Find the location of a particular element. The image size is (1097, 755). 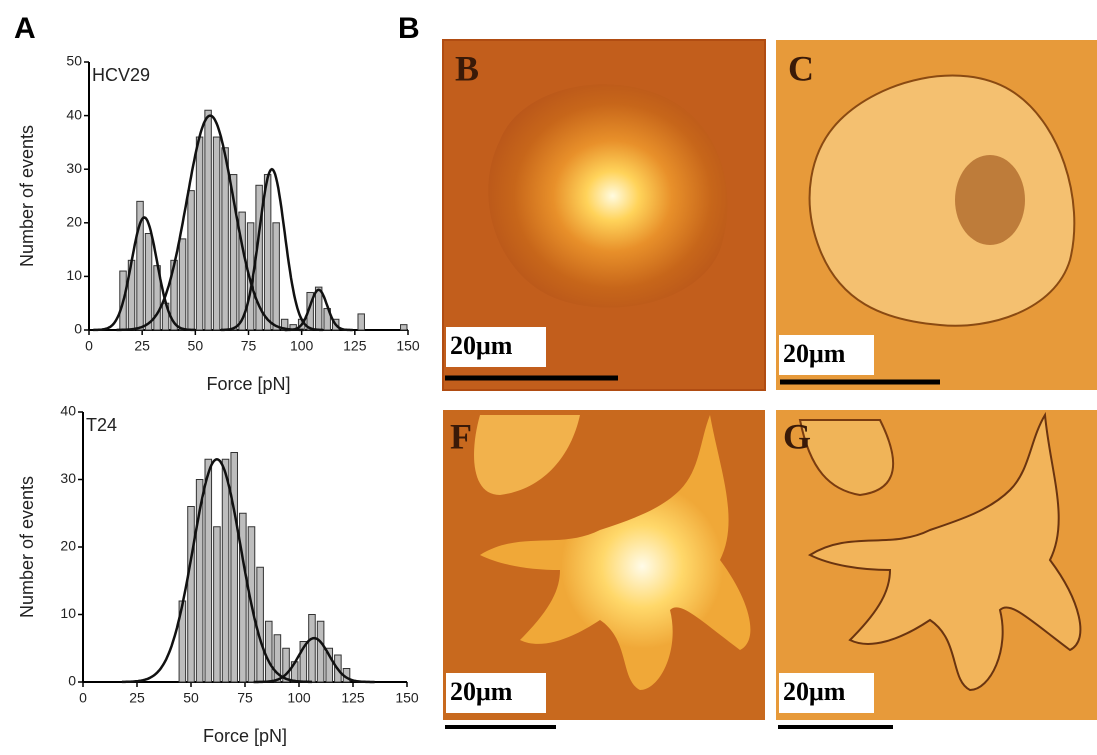

afm-image: C 20μm is located at coordinates (936, 215).